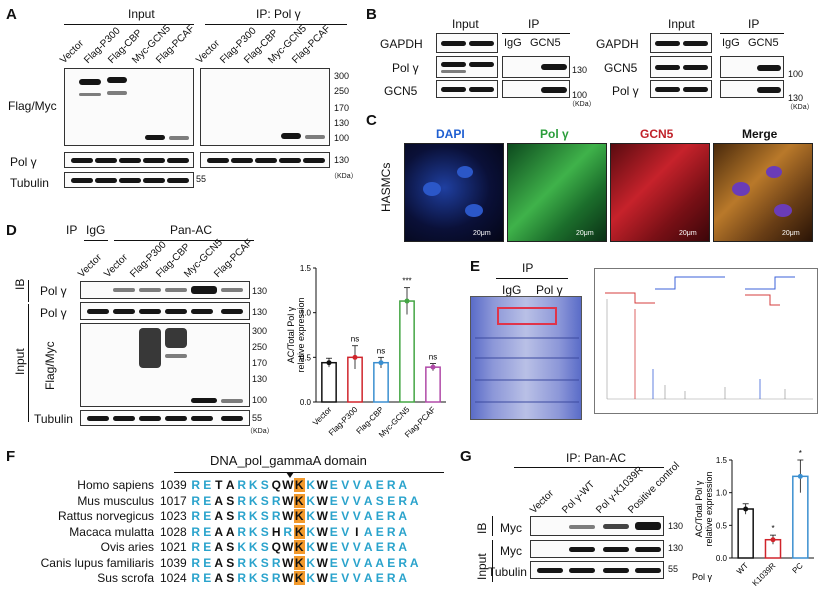  What do you see at coordinates (116, 266) in the screenshot?
I see `d-lane-1: Vector` at bounding box center [116, 266].